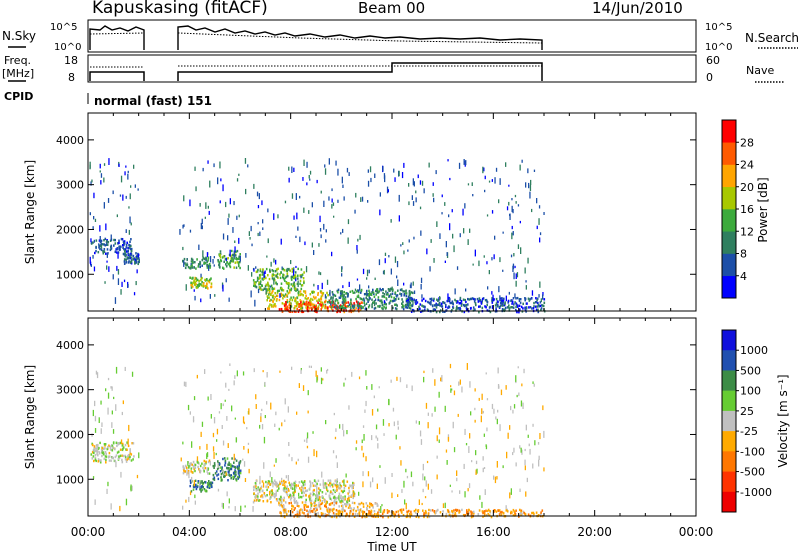  Describe the element at coordinates (729, 421) in the screenshot. I see `velocity-colorbar-swatch` at that location.